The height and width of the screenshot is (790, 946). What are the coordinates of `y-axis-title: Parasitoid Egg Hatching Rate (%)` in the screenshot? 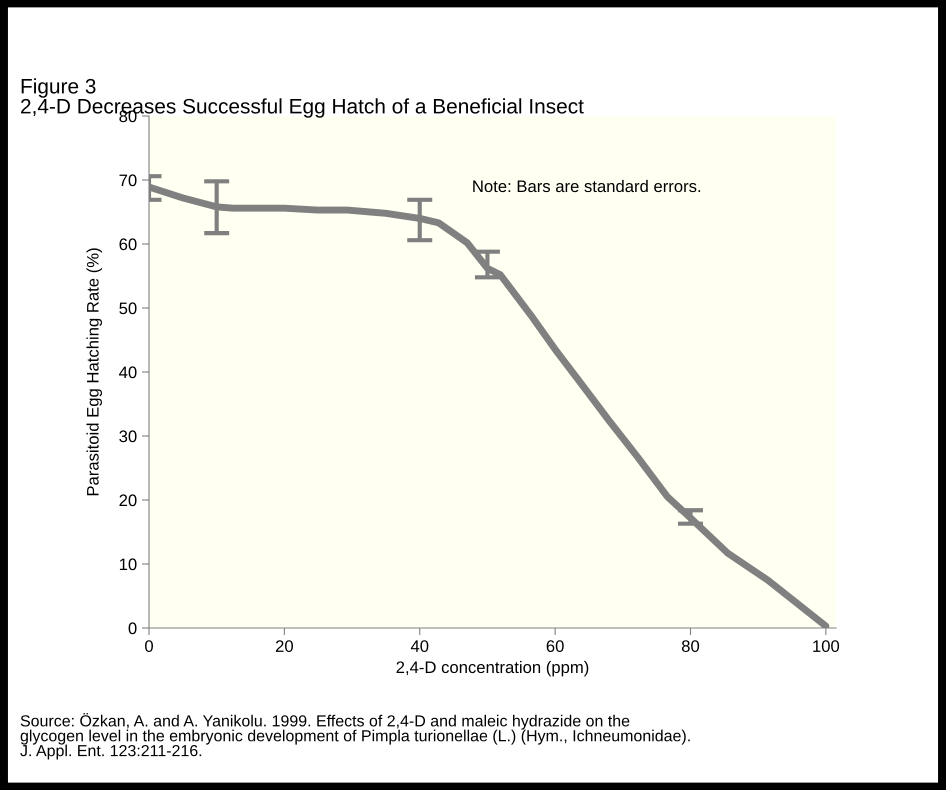 It's located at (94, 372).